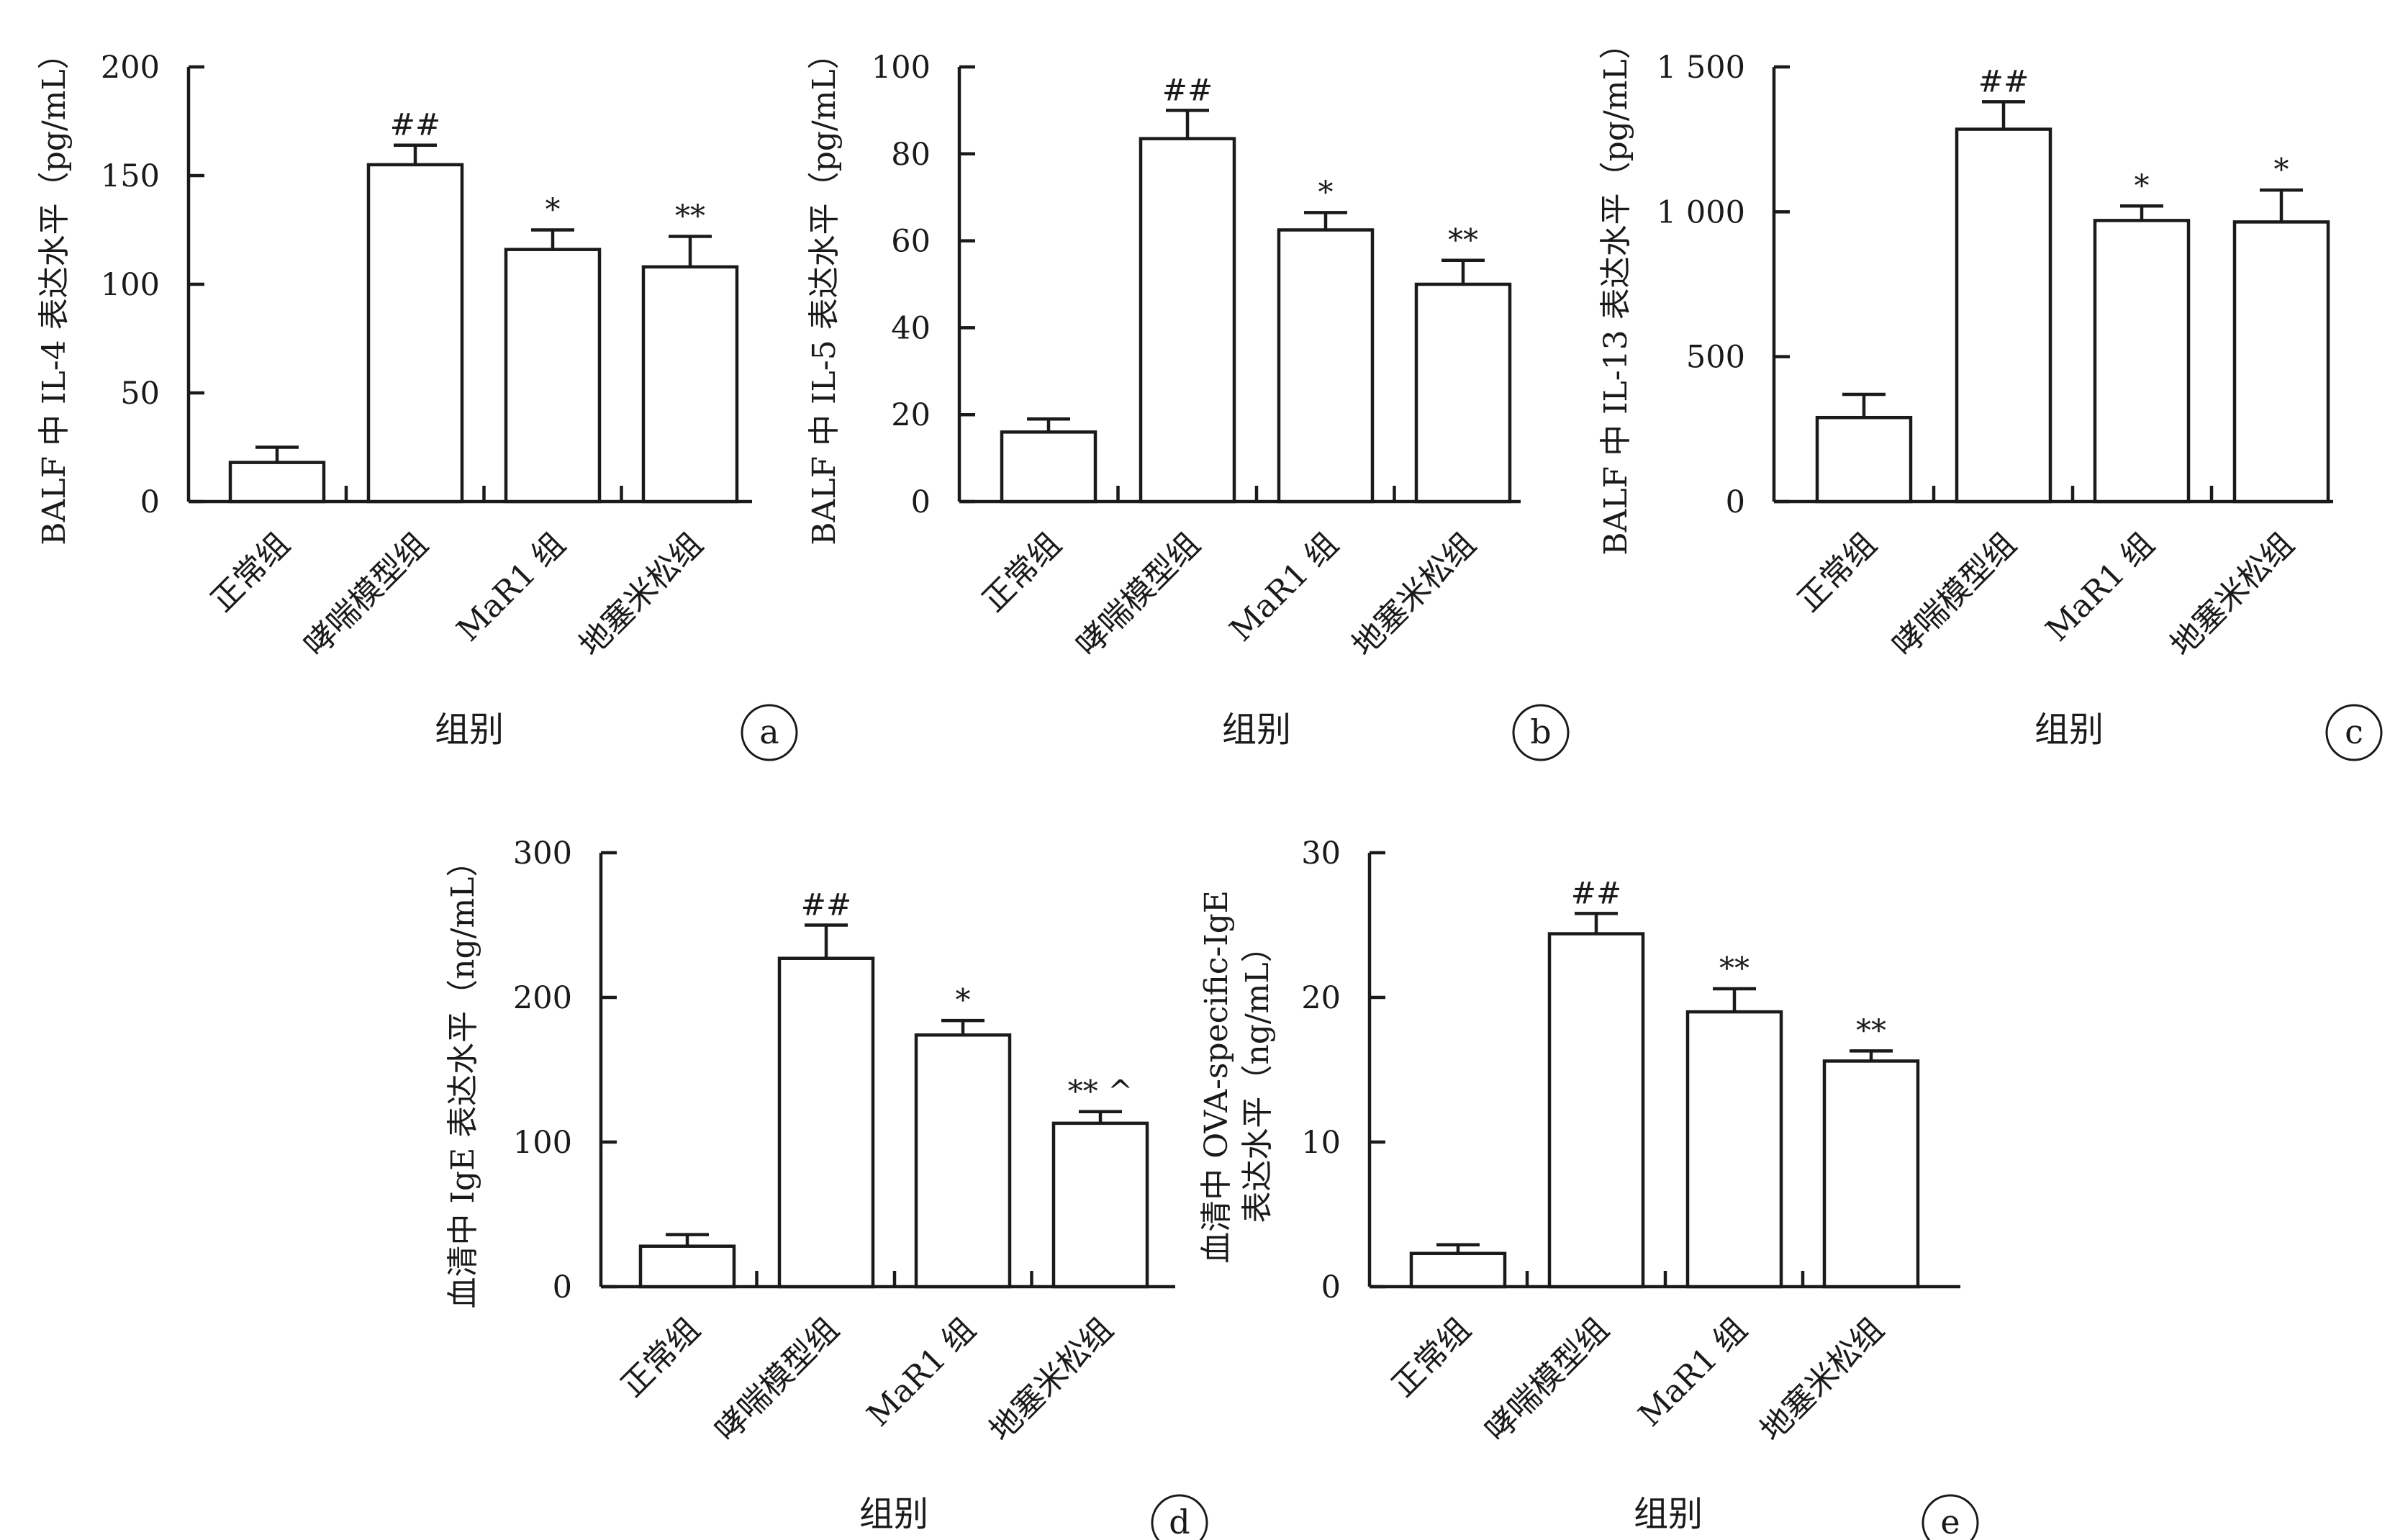 The height and width of the screenshot is (1540, 2408). Describe the element at coordinates (1715, 358) in the screenshot. I see `y-tick-label: 500` at that location.